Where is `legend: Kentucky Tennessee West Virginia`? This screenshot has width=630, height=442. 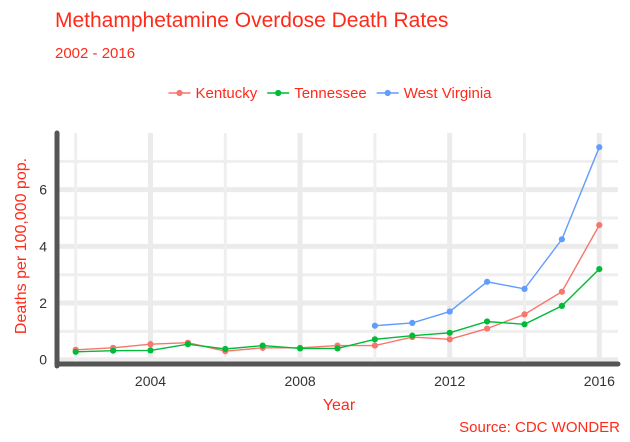 legend: Kentucky Tennessee West Virginia is located at coordinates (330, 93).